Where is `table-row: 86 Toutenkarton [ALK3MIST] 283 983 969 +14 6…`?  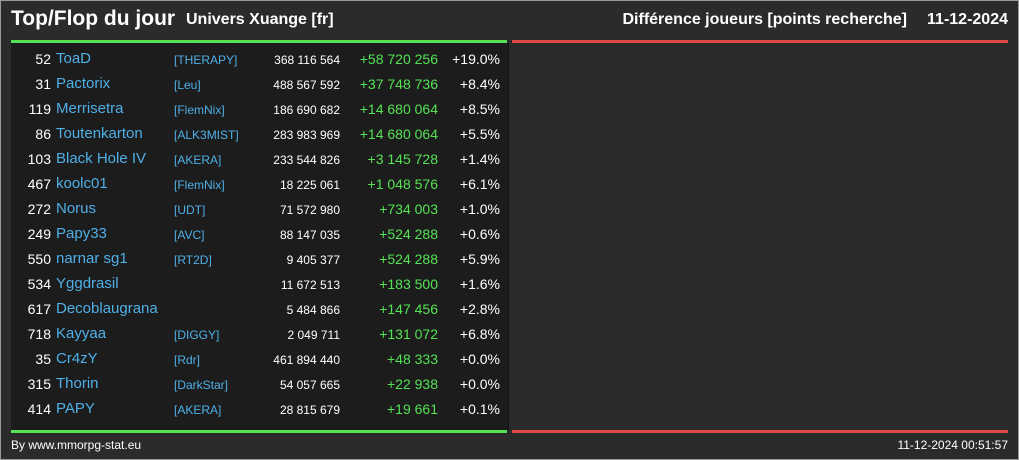 table-row: 86 Toutenkarton [ALK3MIST] 283 983 969 +14 6… is located at coordinates (259, 134).